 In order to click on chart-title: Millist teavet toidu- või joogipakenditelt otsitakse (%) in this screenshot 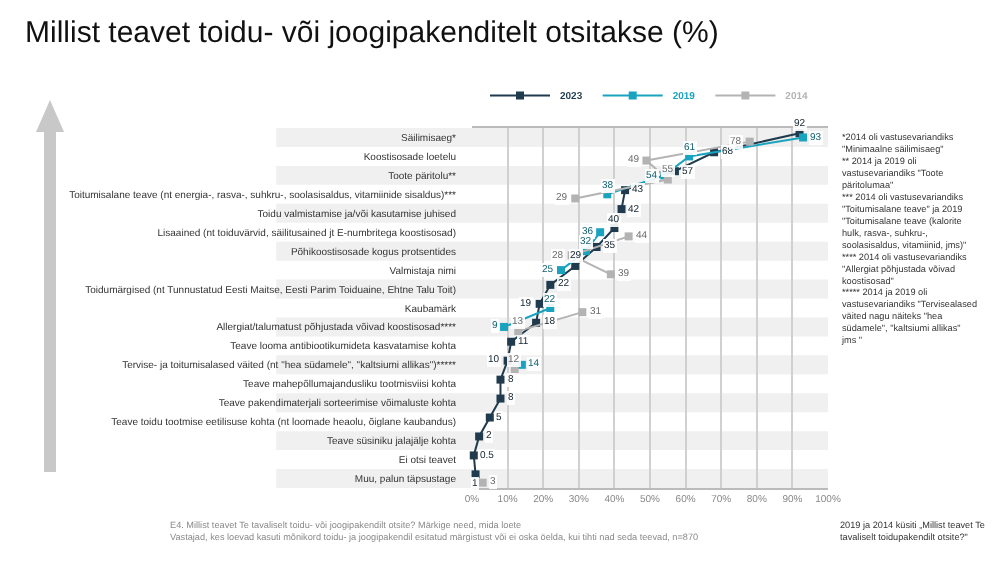, I will do `click(372, 32)`.